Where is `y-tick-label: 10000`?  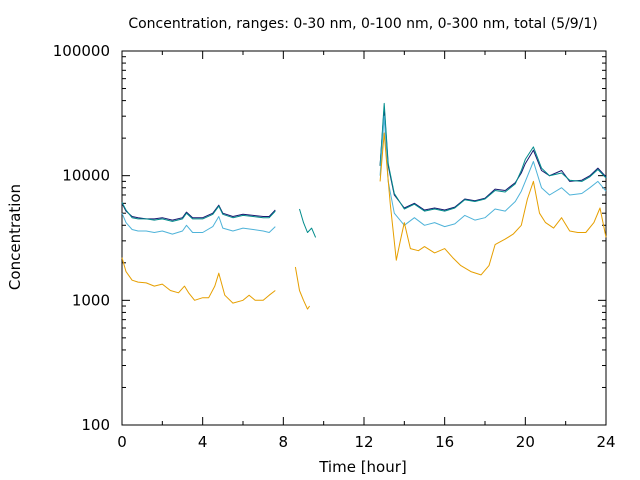 y-tick-label: 10000 is located at coordinates (86, 176).